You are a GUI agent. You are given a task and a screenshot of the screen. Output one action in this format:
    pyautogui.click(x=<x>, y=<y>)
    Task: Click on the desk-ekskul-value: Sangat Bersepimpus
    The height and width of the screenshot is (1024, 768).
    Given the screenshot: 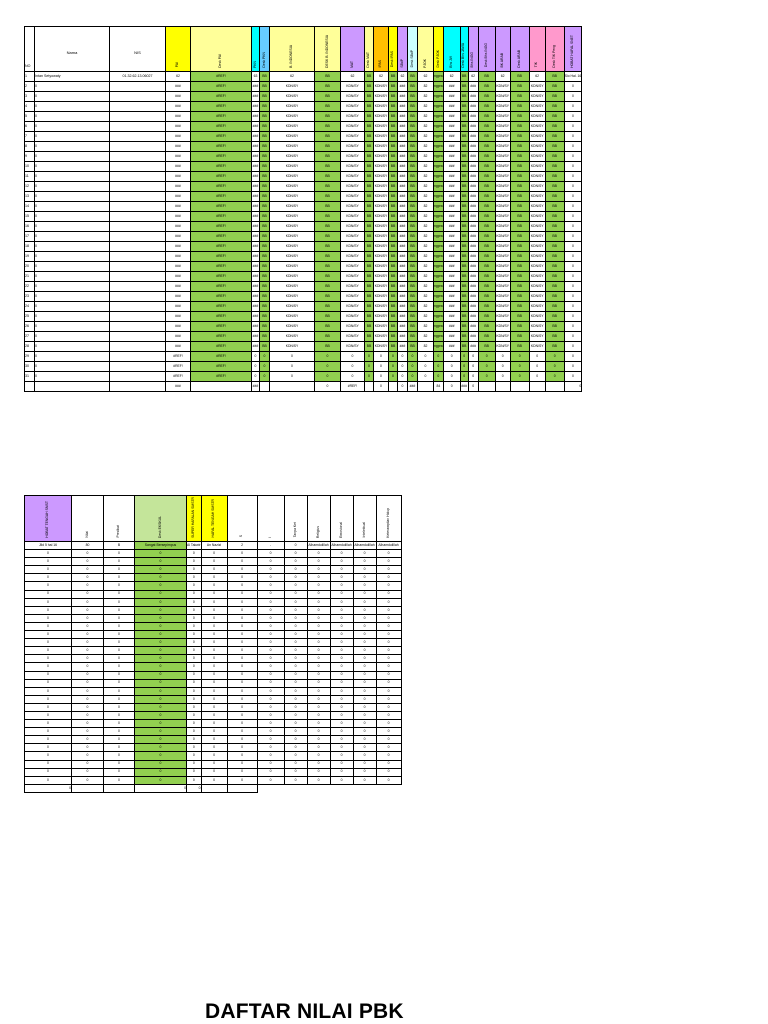 What is the action you would take?
    pyautogui.click(x=160, y=545)
    